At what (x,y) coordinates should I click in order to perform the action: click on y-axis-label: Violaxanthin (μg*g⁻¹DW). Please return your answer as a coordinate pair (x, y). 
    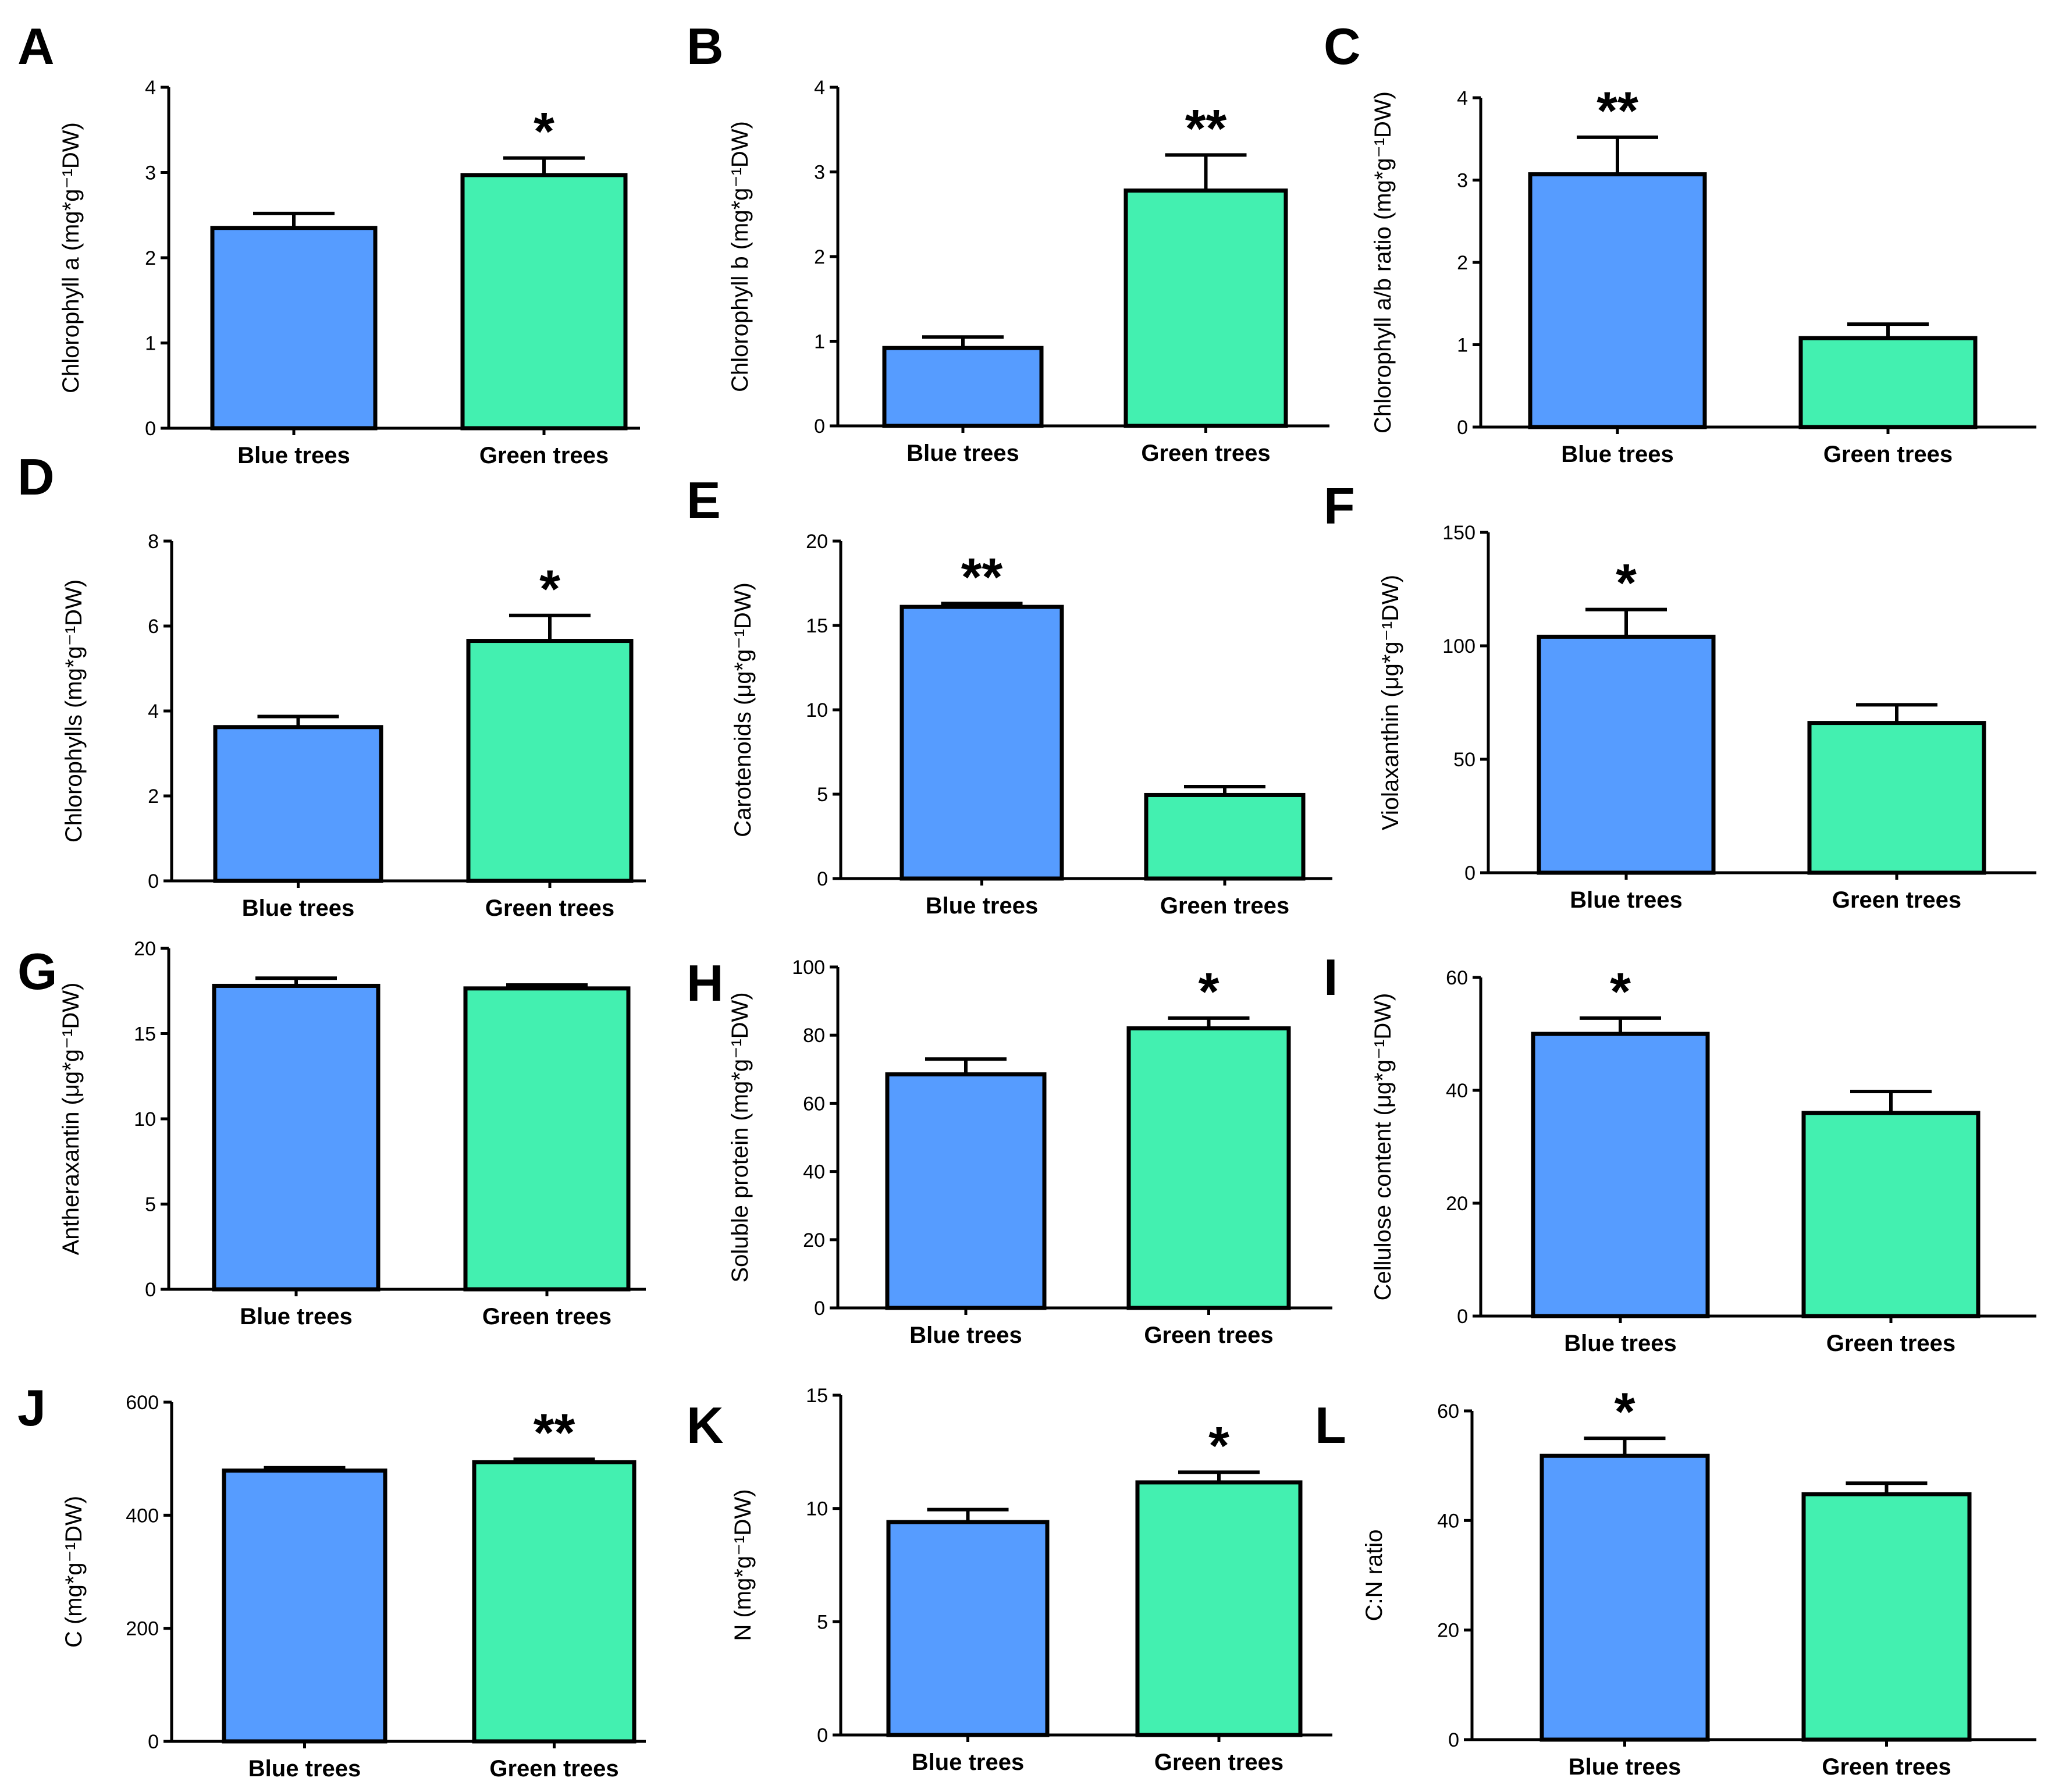
    Looking at the image, I should click on (1390, 702).